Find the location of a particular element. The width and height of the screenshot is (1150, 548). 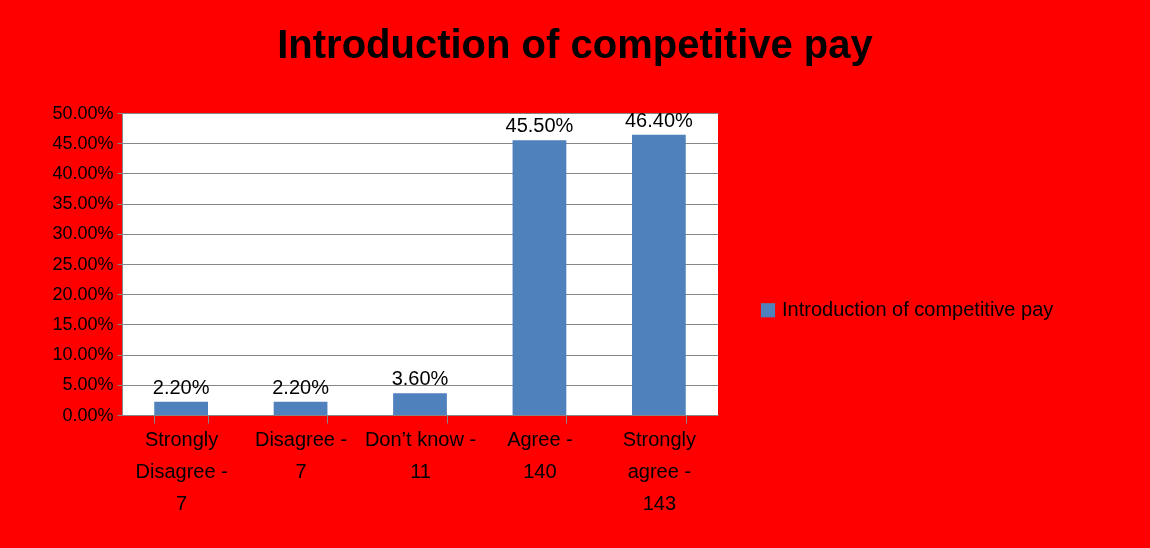

data-label: 45.50% is located at coordinates (539, 125).